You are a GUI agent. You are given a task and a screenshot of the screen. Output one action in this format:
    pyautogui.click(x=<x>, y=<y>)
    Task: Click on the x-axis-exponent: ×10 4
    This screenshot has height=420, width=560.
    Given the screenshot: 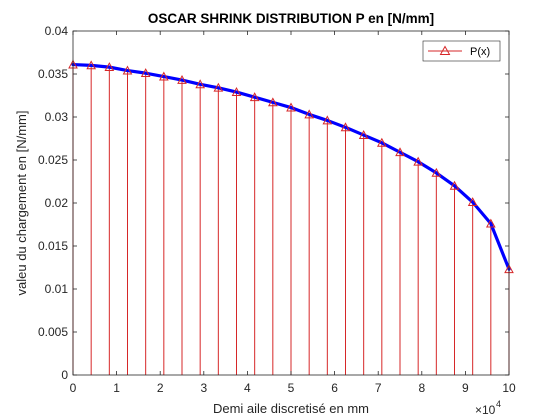 What is the action you would take?
    pyautogui.click(x=488, y=408)
    